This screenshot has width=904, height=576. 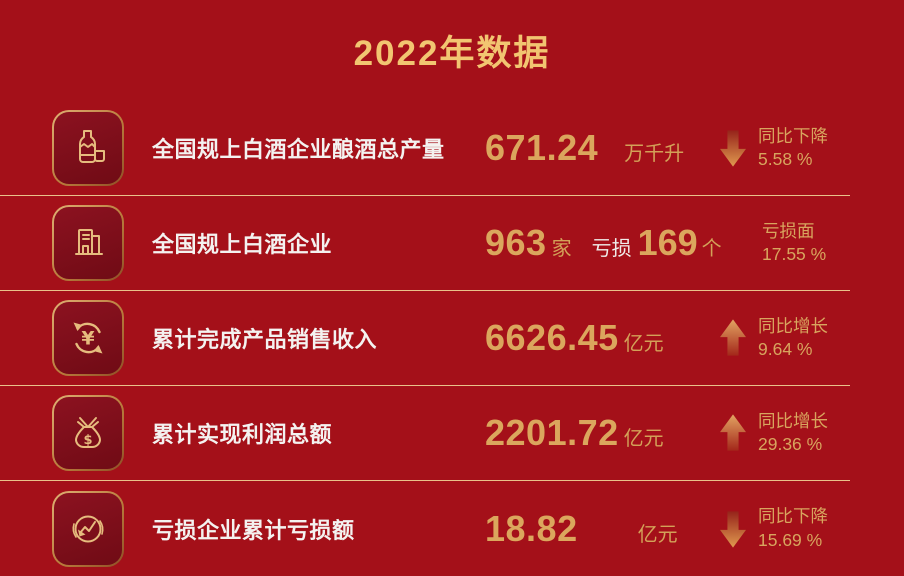 I want to click on loss-prefix: 亏损, so click(x=611, y=249).